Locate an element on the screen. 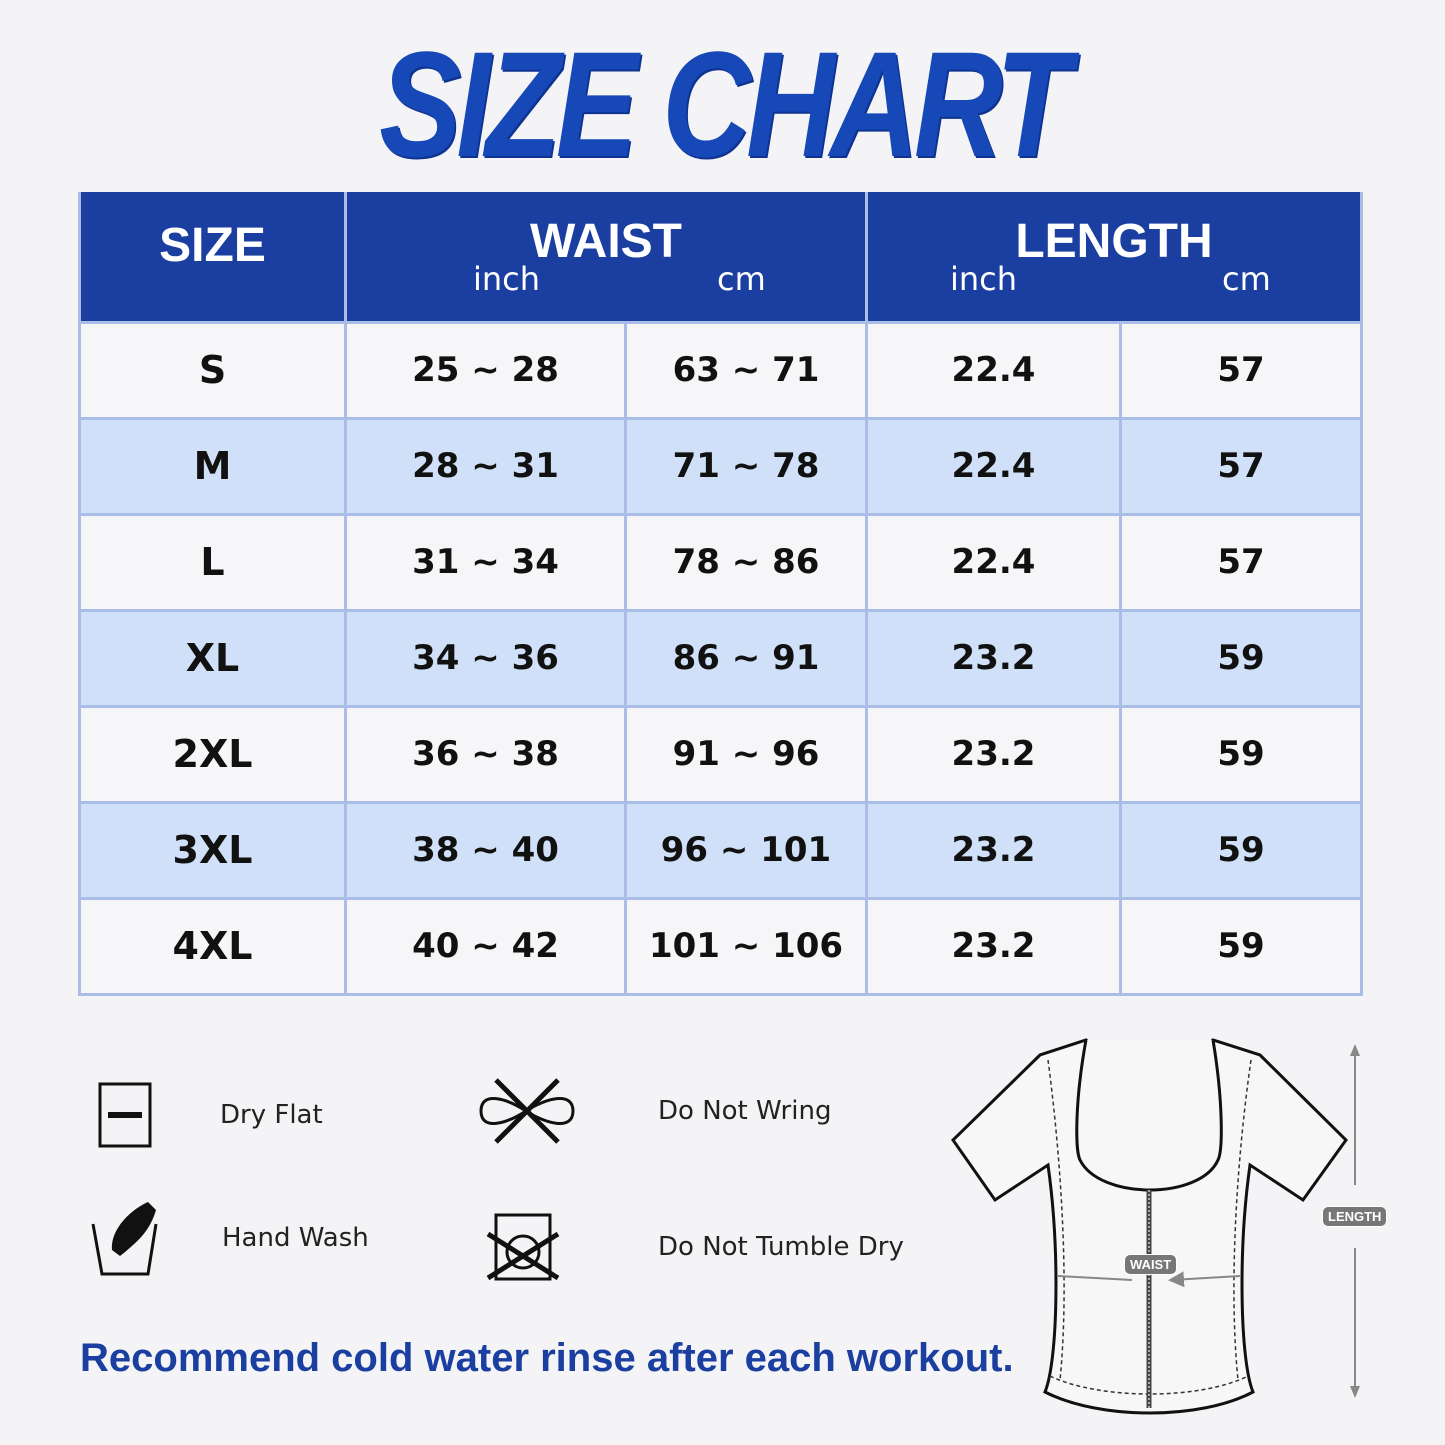 Image resolution: width=1445 pixels, height=1445 pixels. cell-waist-inch: 31 ~ 34 is located at coordinates (485, 562).